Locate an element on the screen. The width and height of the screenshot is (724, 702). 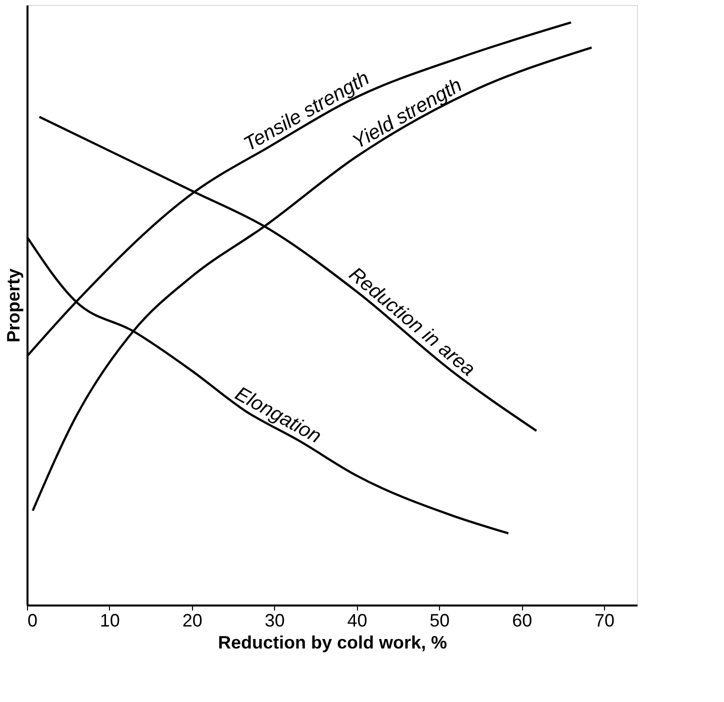
y-axis-title: Property is located at coordinates (14, 305).